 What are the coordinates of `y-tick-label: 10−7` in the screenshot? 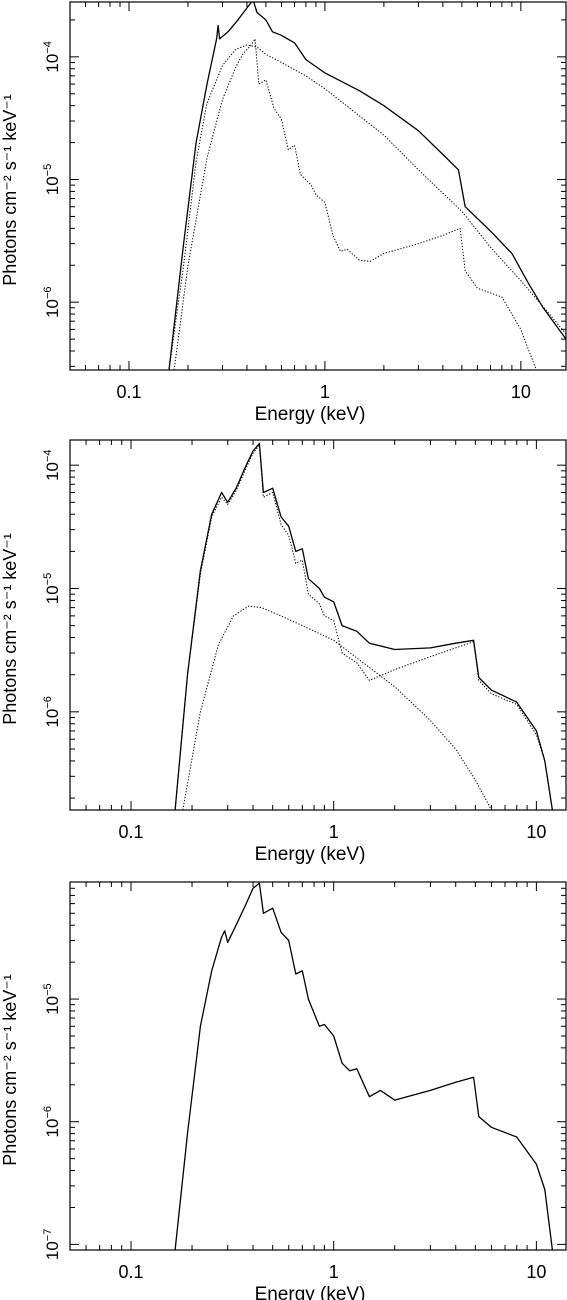 It's located at (52, 1244).